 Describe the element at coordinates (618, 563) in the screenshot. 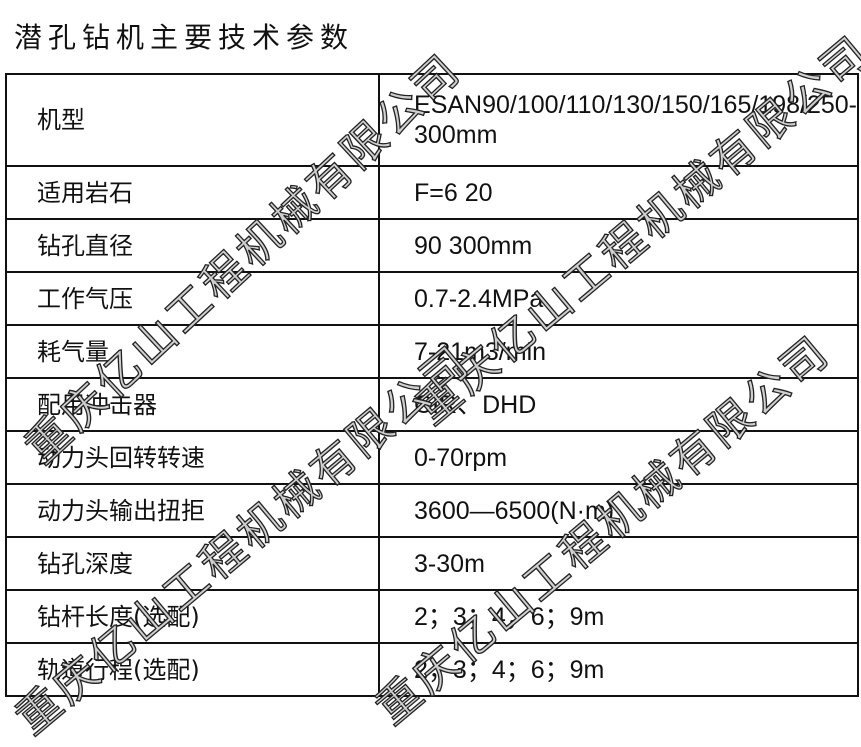

I see `param-value: 3-30m` at that location.